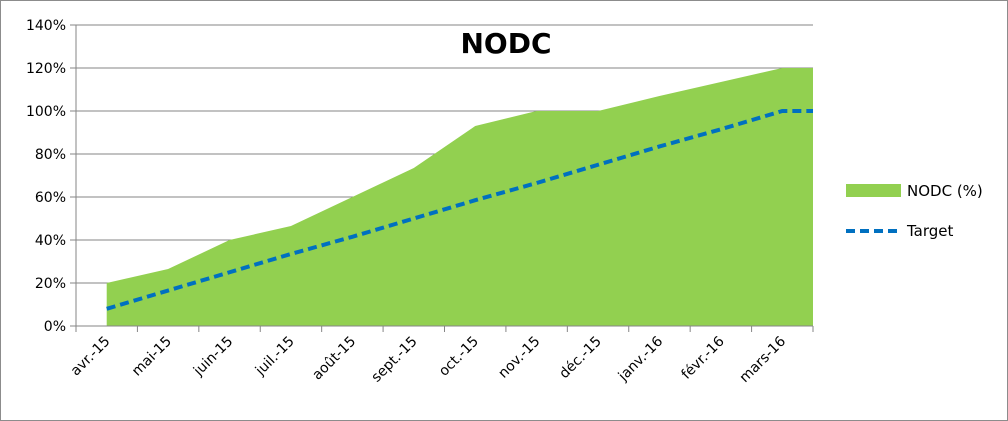 This screenshot has height=421, width=1008. I want to click on x-tick-label: mai-15, so click(152, 357).